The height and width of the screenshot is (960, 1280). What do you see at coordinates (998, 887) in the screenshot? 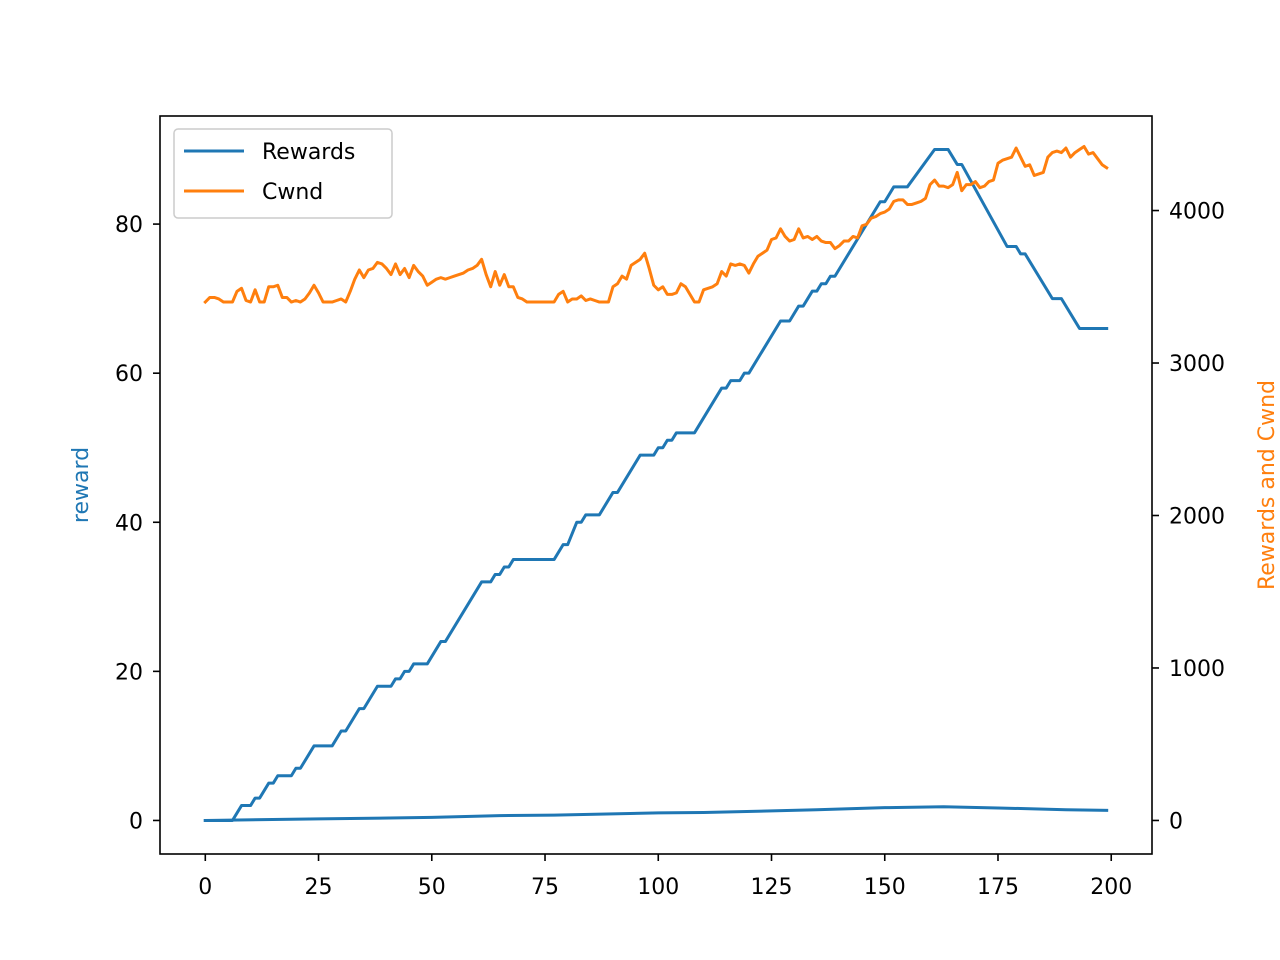
I see `x-tick-label: 175` at bounding box center [998, 887].